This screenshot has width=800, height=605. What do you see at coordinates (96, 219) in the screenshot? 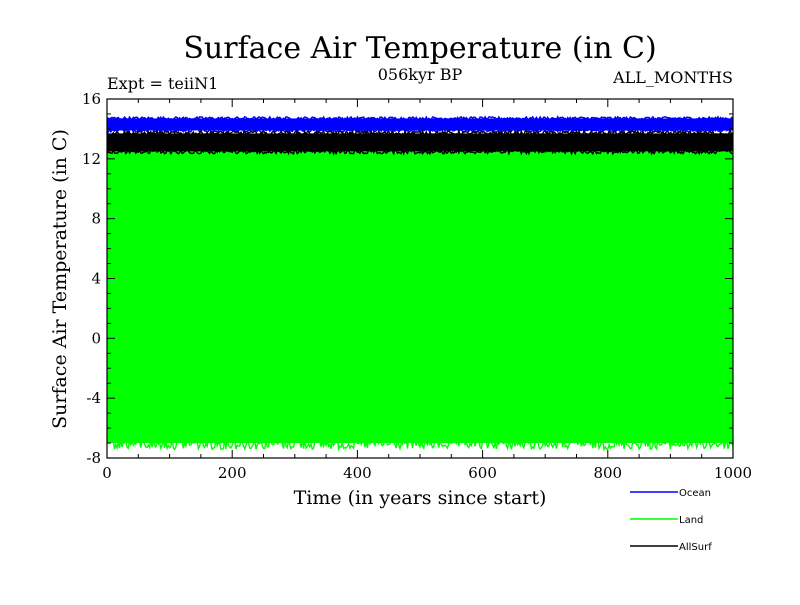
I see `y-tick-label: 8` at bounding box center [96, 219].